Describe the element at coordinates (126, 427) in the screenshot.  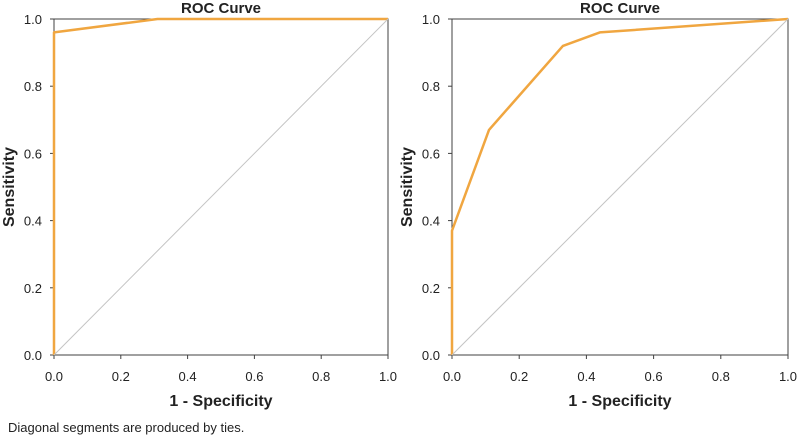
I see `footnote: Diagonal segments are produced by ties.` at that location.